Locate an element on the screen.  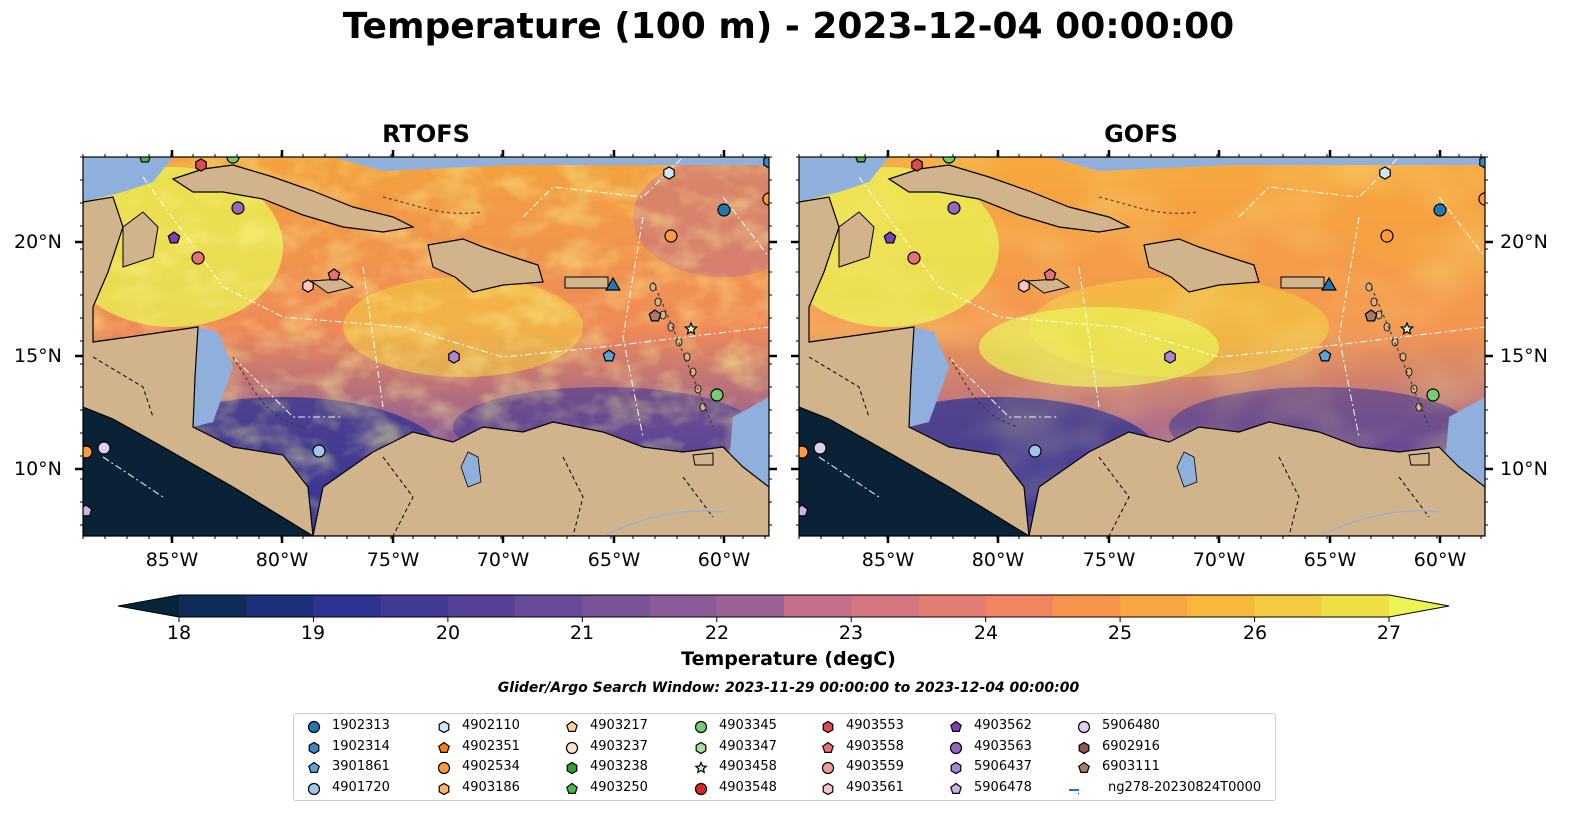
legend-label: 4902351 is located at coordinates (491, 746).